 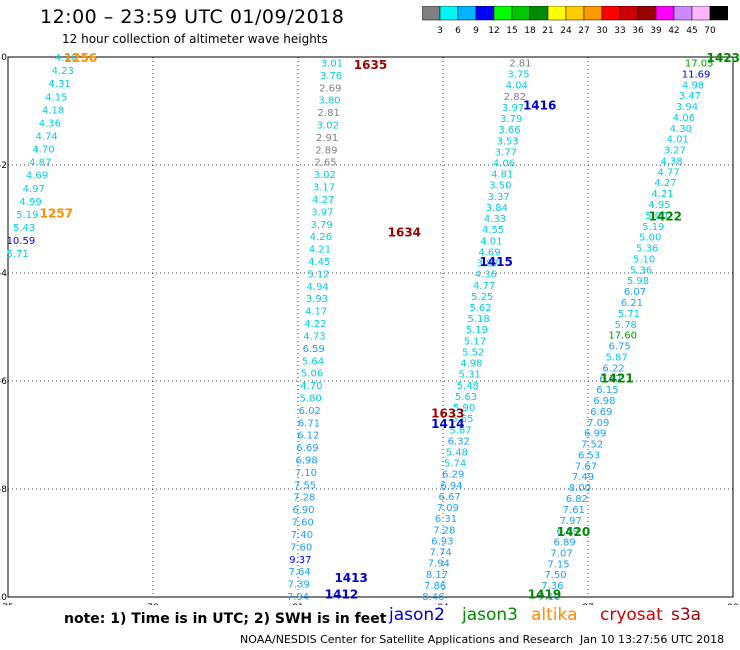 What do you see at coordinates (583, 31) in the screenshot?
I see `colorbar-label: 27` at bounding box center [583, 31].